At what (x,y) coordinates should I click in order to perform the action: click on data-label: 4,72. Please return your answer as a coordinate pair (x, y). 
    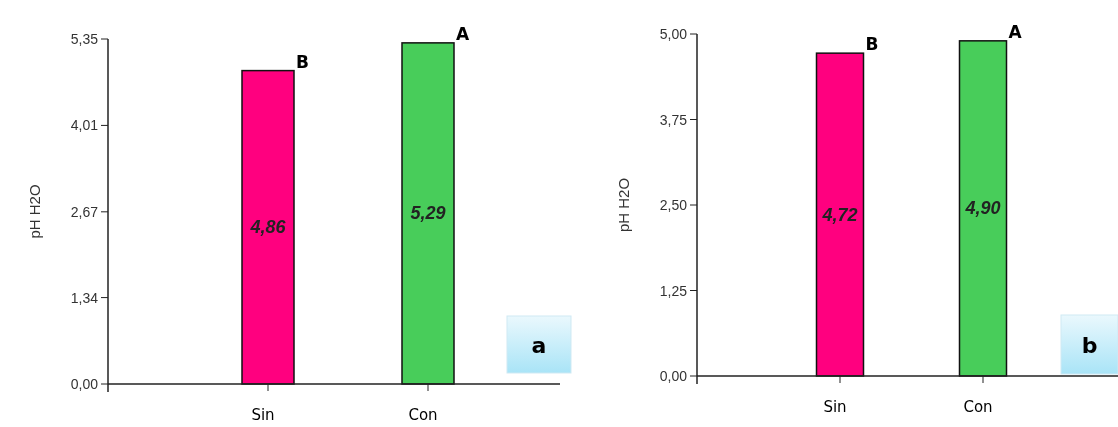
    Looking at the image, I should click on (839, 214).